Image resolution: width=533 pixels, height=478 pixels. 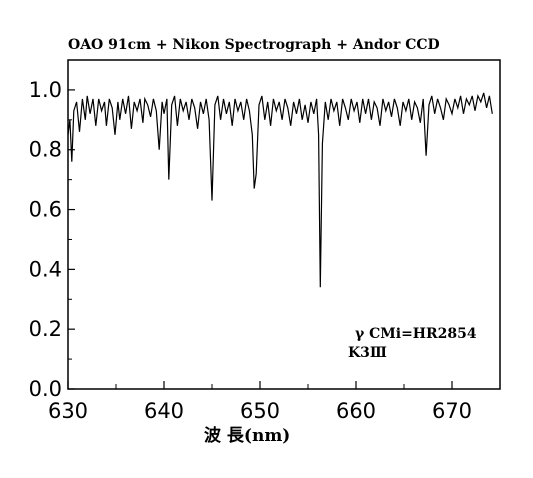 What do you see at coordinates (45, 329) in the screenshot?
I see `y-tick-label: 0.2` at bounding box center [45, 329].